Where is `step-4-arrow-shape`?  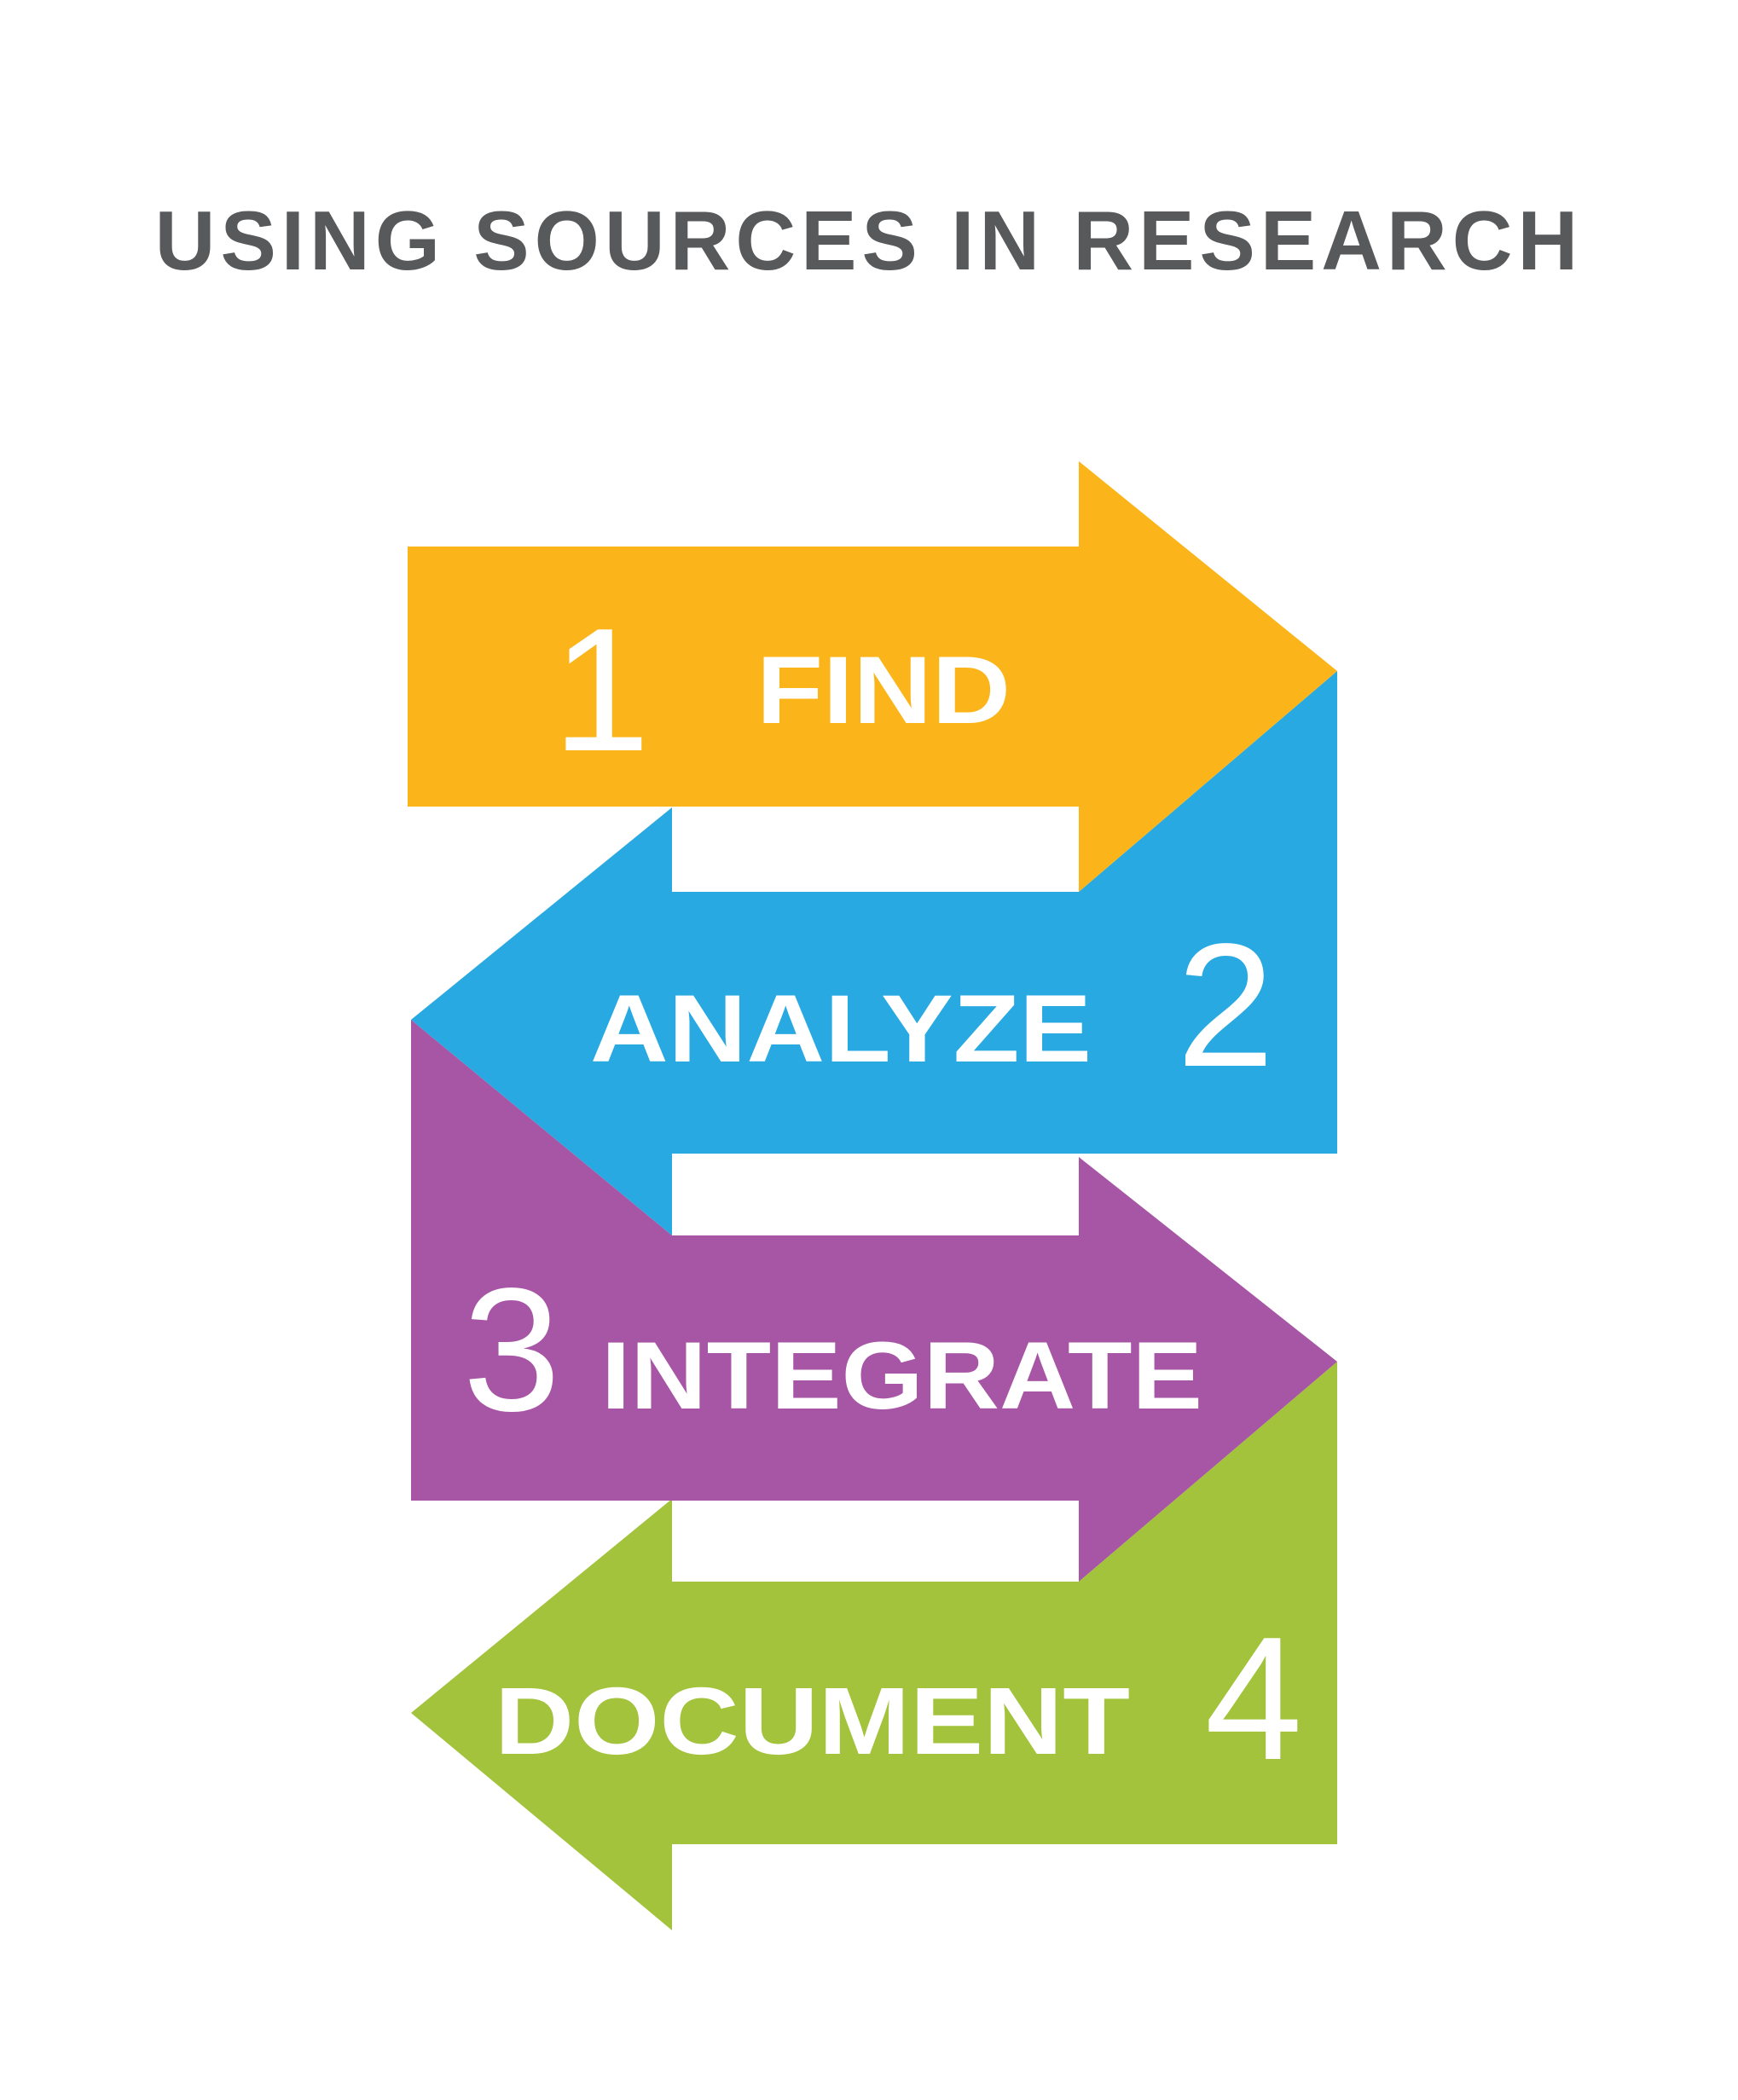 step-4-arrow-shape is located at coordinates (874, 1646).